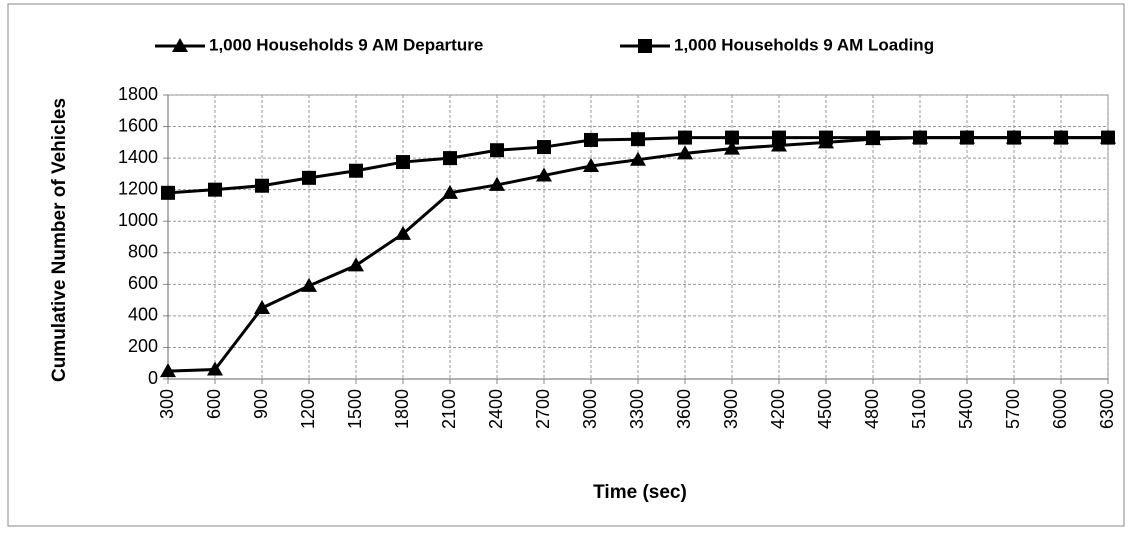  Describe the element at coordinates (138, 157) in the screenshot. I see `y-tick-label: 1400` at that location.